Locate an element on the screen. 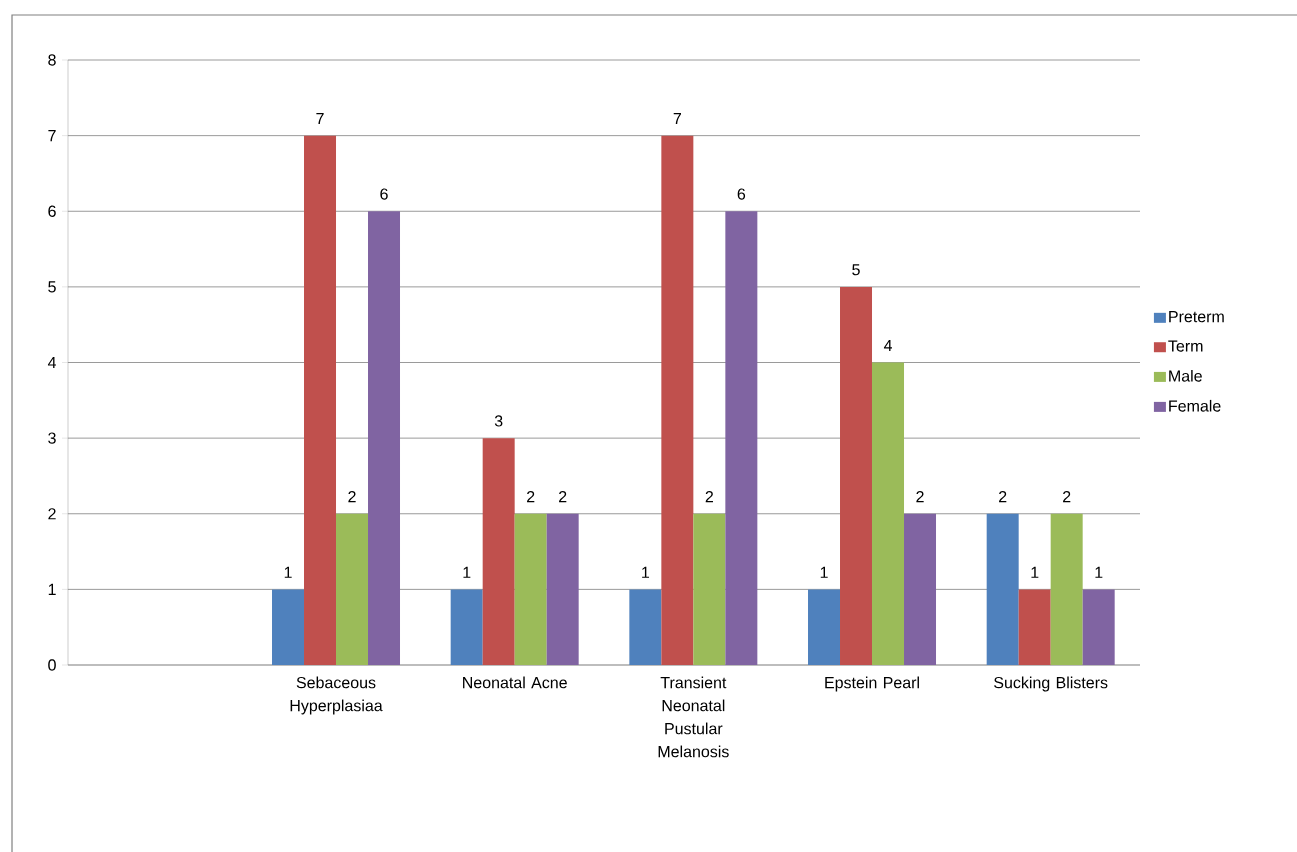 The image size is (1297, 852). y-tick-label: 7 is located at coordinates (52, 136).